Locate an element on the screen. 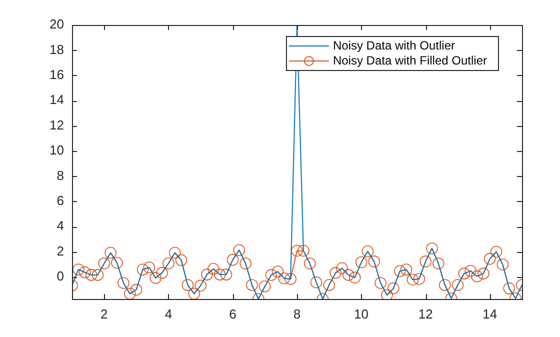 Image resolution: width=560 pixels, height=337 pixels. y-tick-label: 0 is located at coordinates (60, 276).